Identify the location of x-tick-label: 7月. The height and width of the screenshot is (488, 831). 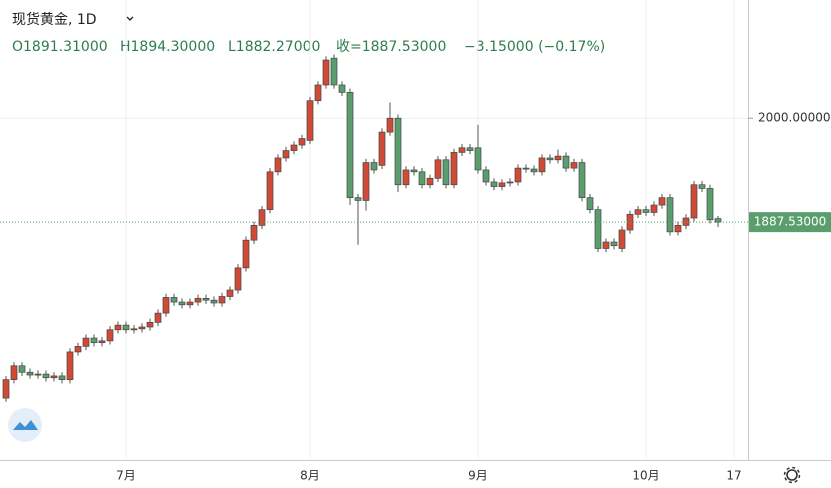
(126, 476).